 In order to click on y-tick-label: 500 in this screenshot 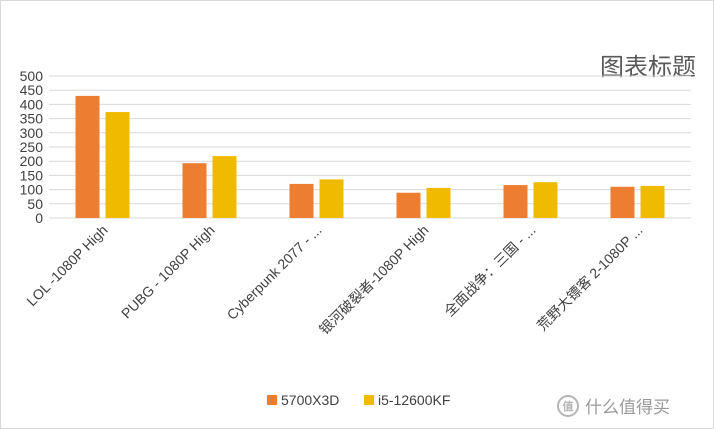, I will do `click(32, 76)`.